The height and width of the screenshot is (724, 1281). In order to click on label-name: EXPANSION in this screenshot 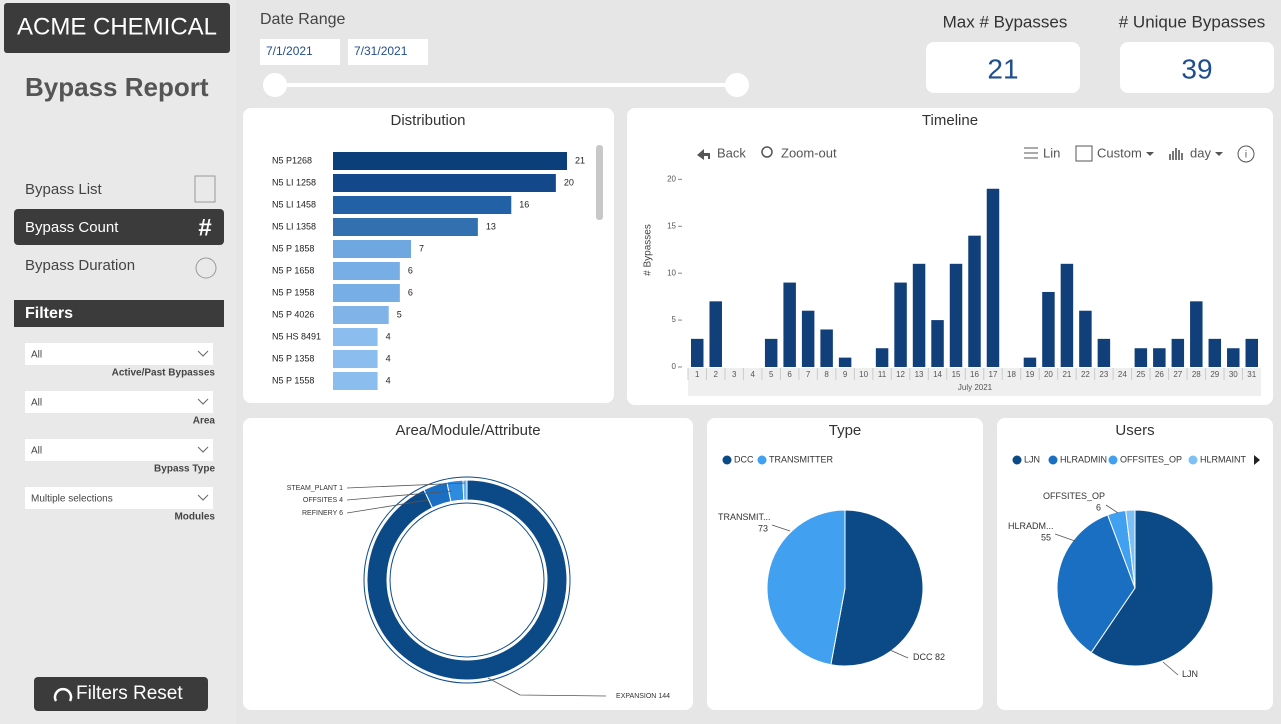, I will do `click(636, 696)`.